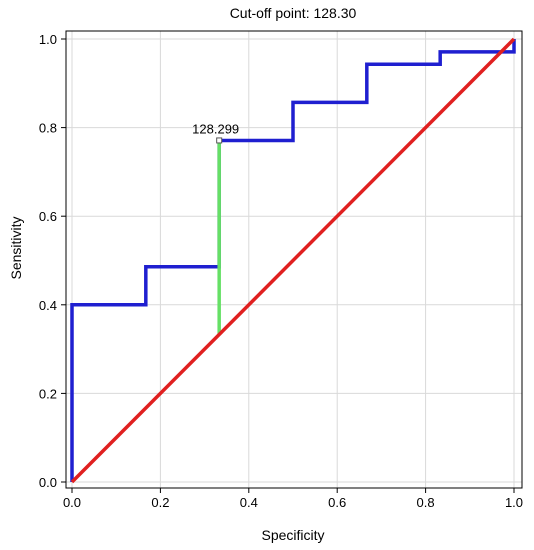 The height and width of the screenshot is (550, 534). I want to click on x-axis-title: Specificity, so click(292, 535).